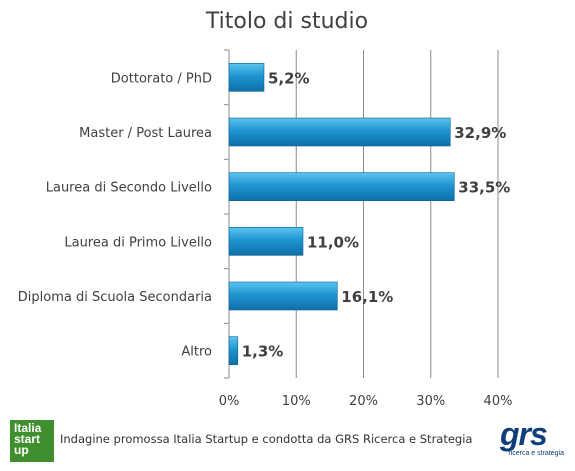  Describe the element at coordinates (289, 78) in the screenshot. I see `data-label: 5,2%` at that location.